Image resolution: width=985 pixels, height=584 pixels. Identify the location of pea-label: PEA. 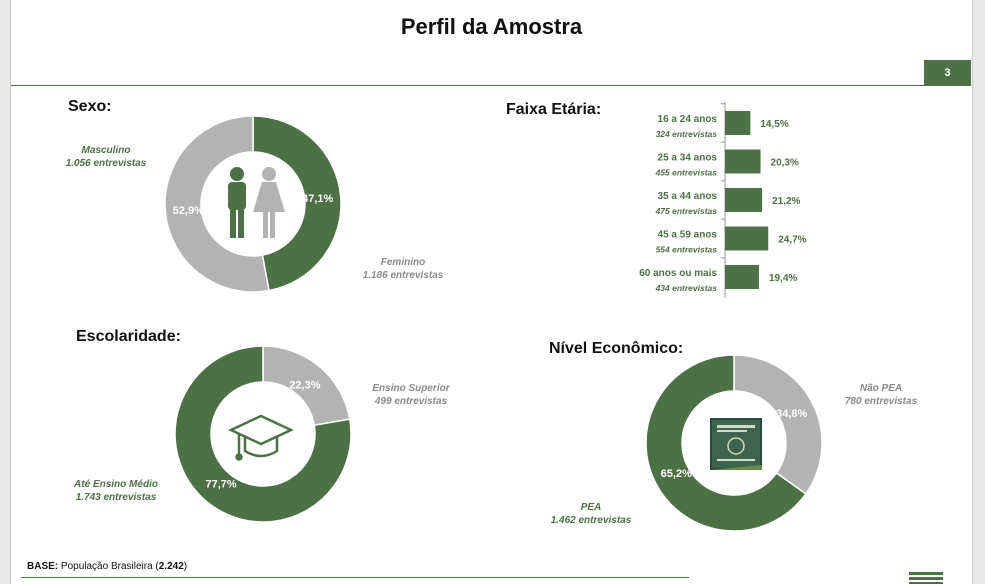
(591, 507).